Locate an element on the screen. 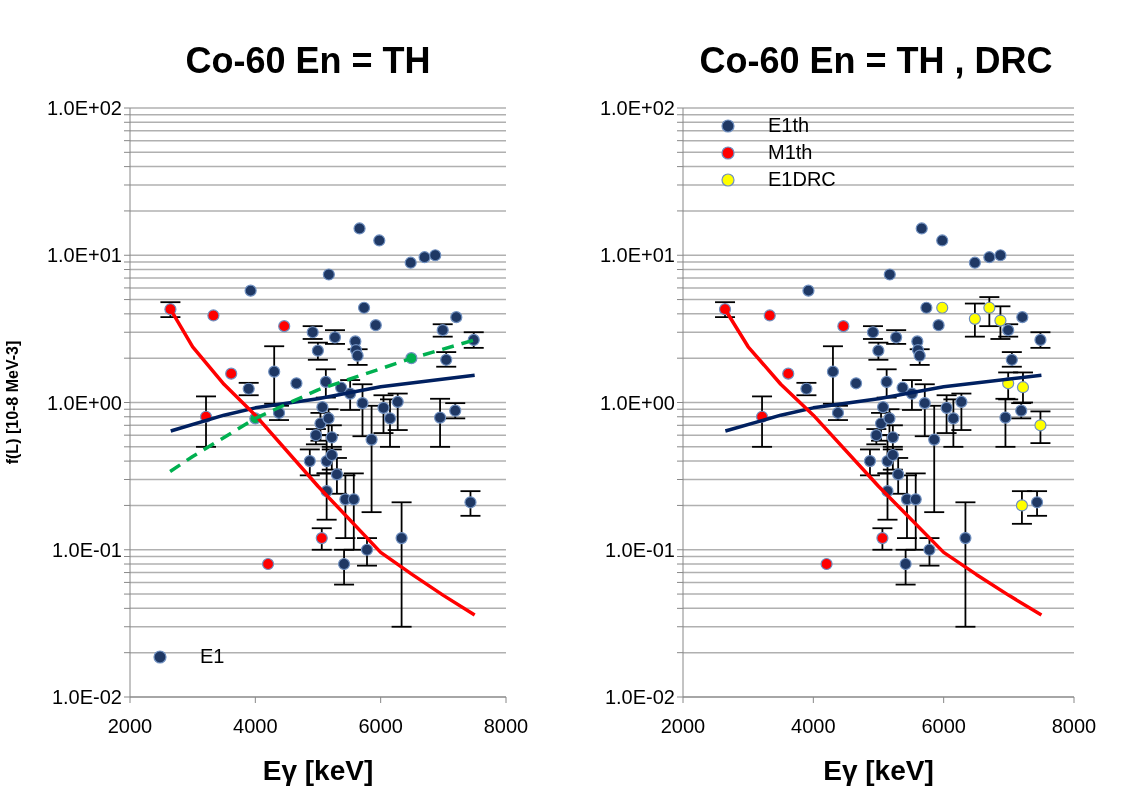 This screenshot has height=805, width=1125. chart-title: Co-60 En = TH is located at coordinates (308, 61).